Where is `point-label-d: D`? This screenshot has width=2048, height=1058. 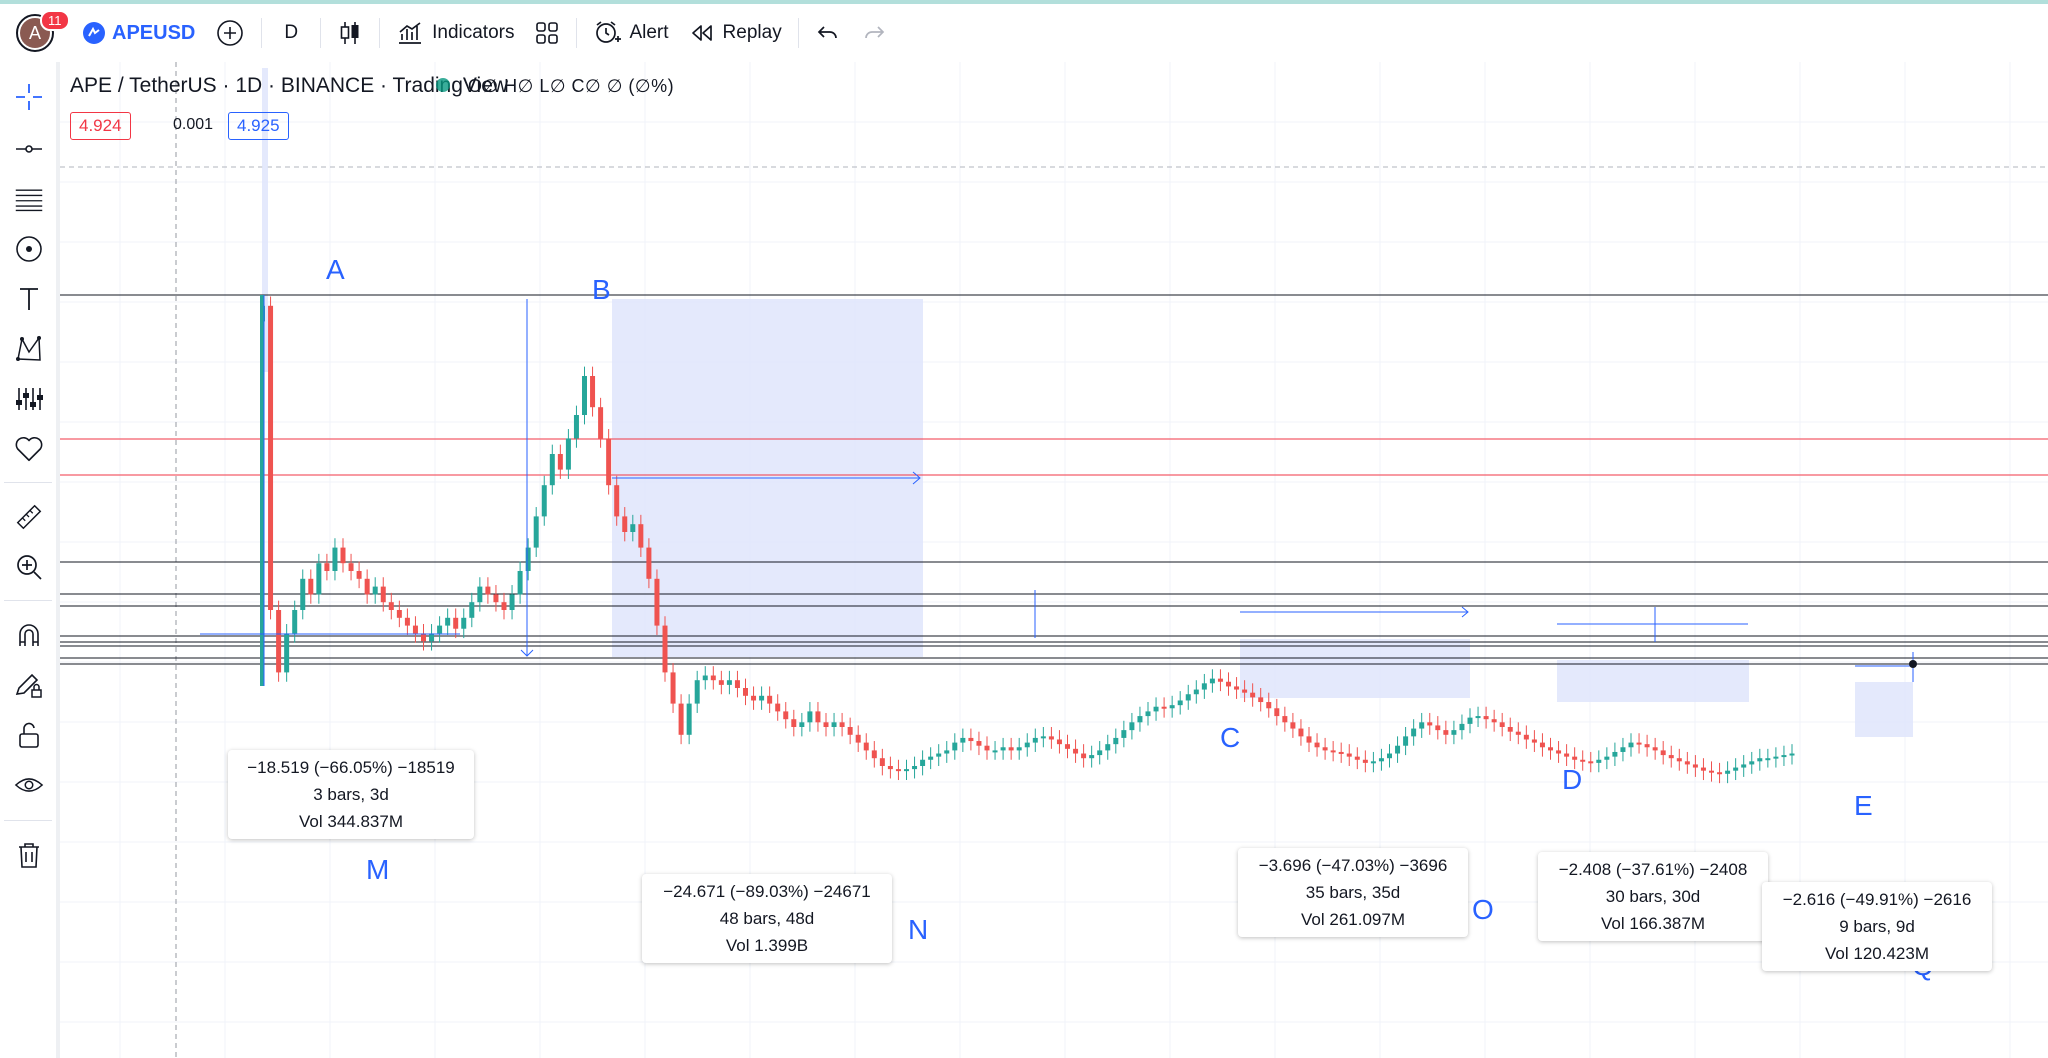
point-label-d: D is located at coordinates (1572, 779).